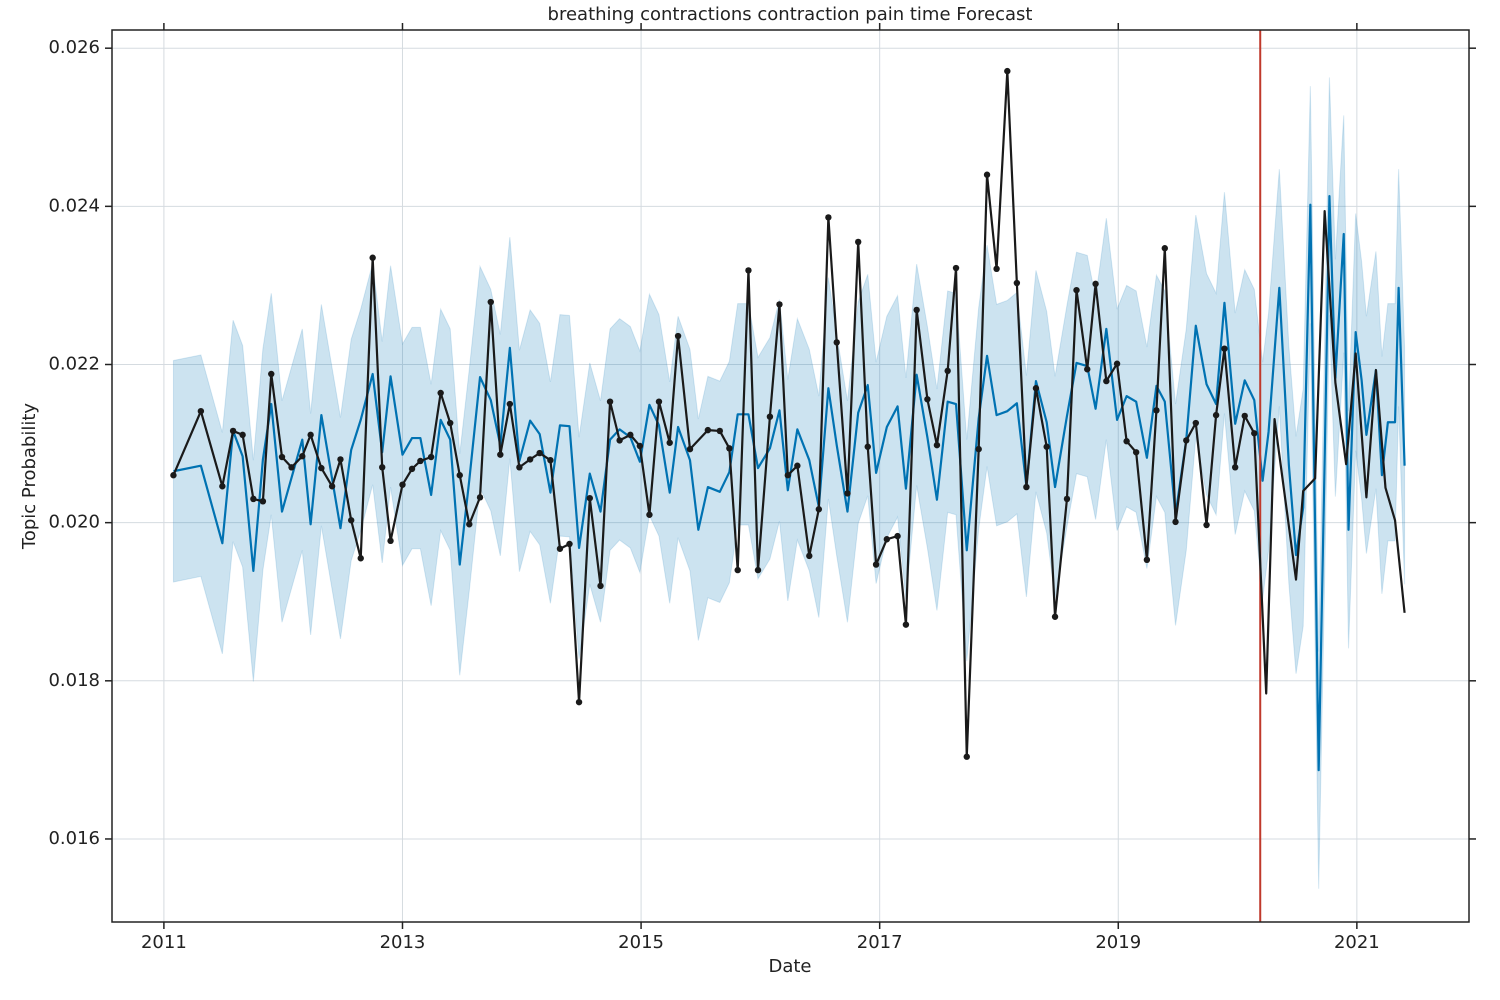 The height and width of the screenshot is (1000, 1500). I want to click on y-axis-label: Topic Probability, so click(29, 476).